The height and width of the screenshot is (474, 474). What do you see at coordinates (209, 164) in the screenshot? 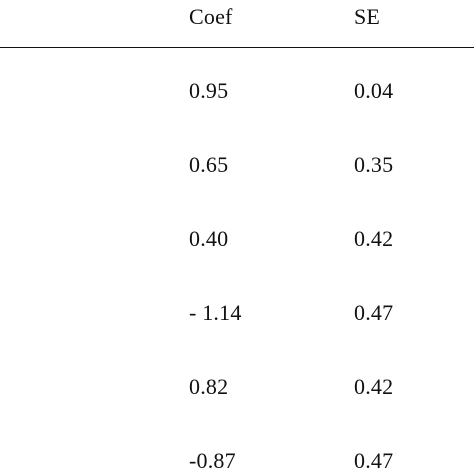
I see `table-cell-coef: 0.65` at bounding box center [209, 164].